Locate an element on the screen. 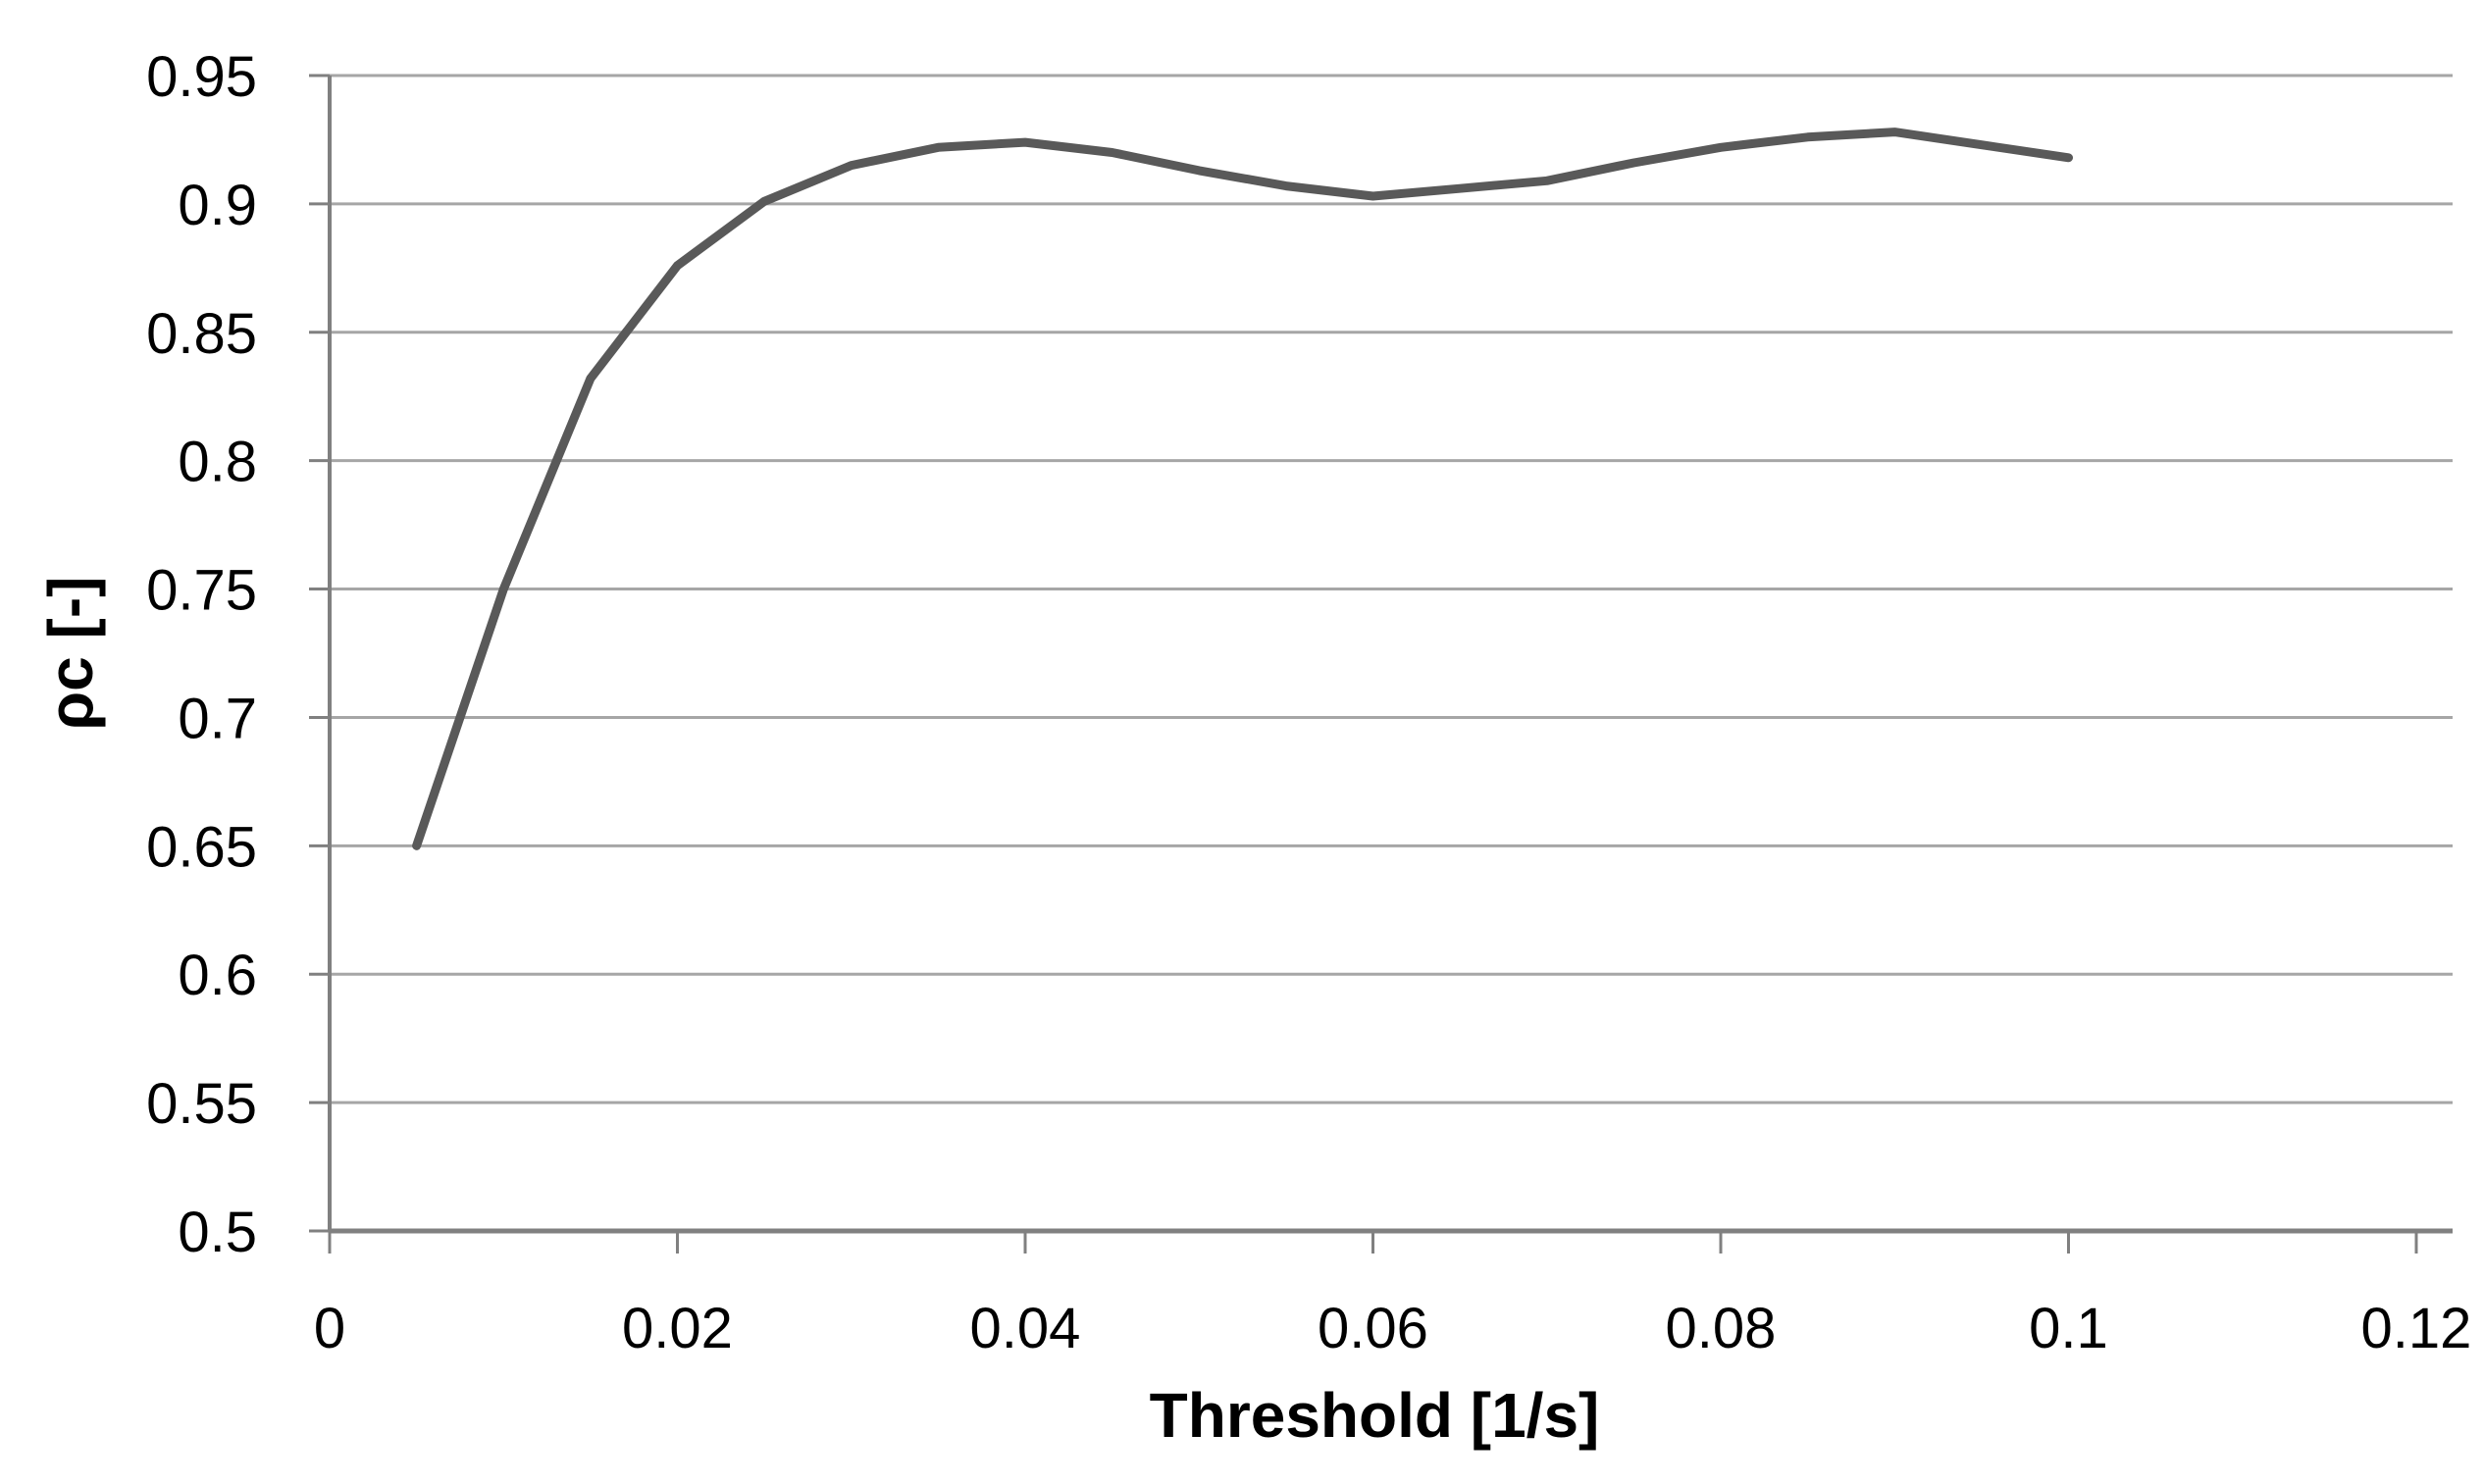 This screenshot has width=2483, height=1484. x-tick-label: 0.02 is located at coordinates (677, 1328).